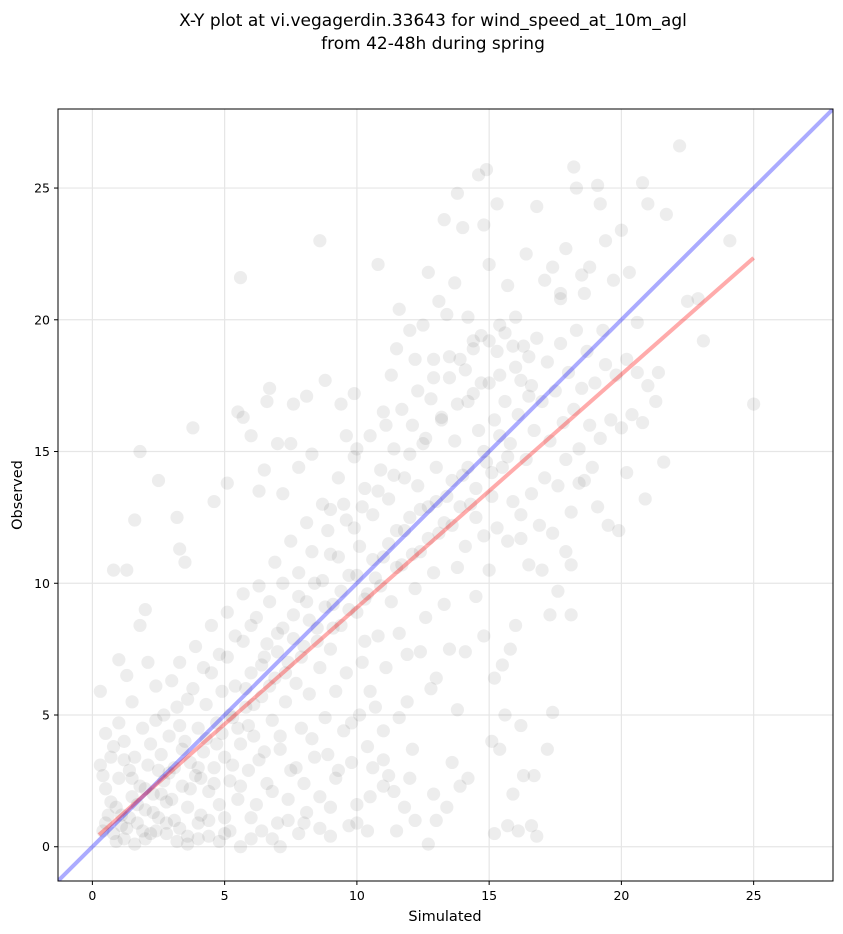  What do you see at coordinates (444, 917) in the screenshot?
I see `x-axis-label: Simulated` at bounding box center [444, 917].